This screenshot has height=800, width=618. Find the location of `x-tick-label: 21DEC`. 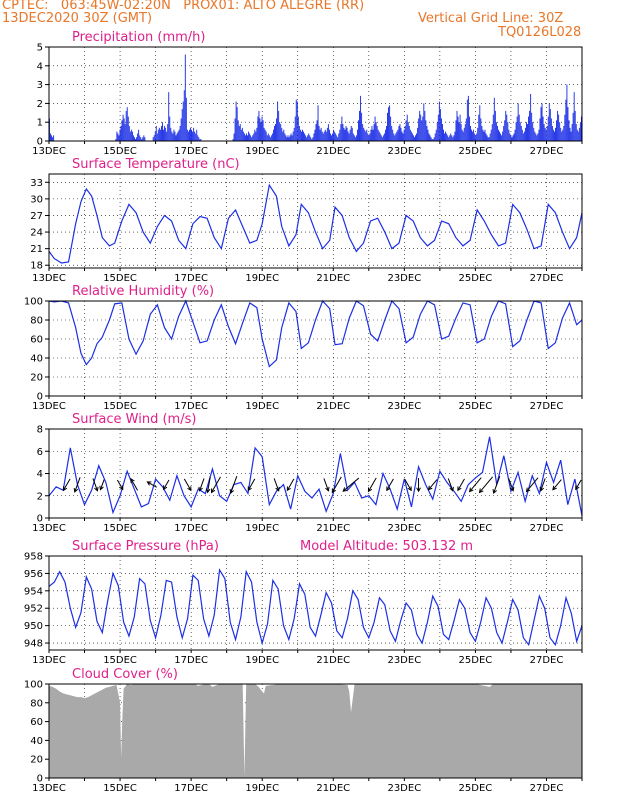

x-tick-label: 21DEC is located at coordinates (333, 151).